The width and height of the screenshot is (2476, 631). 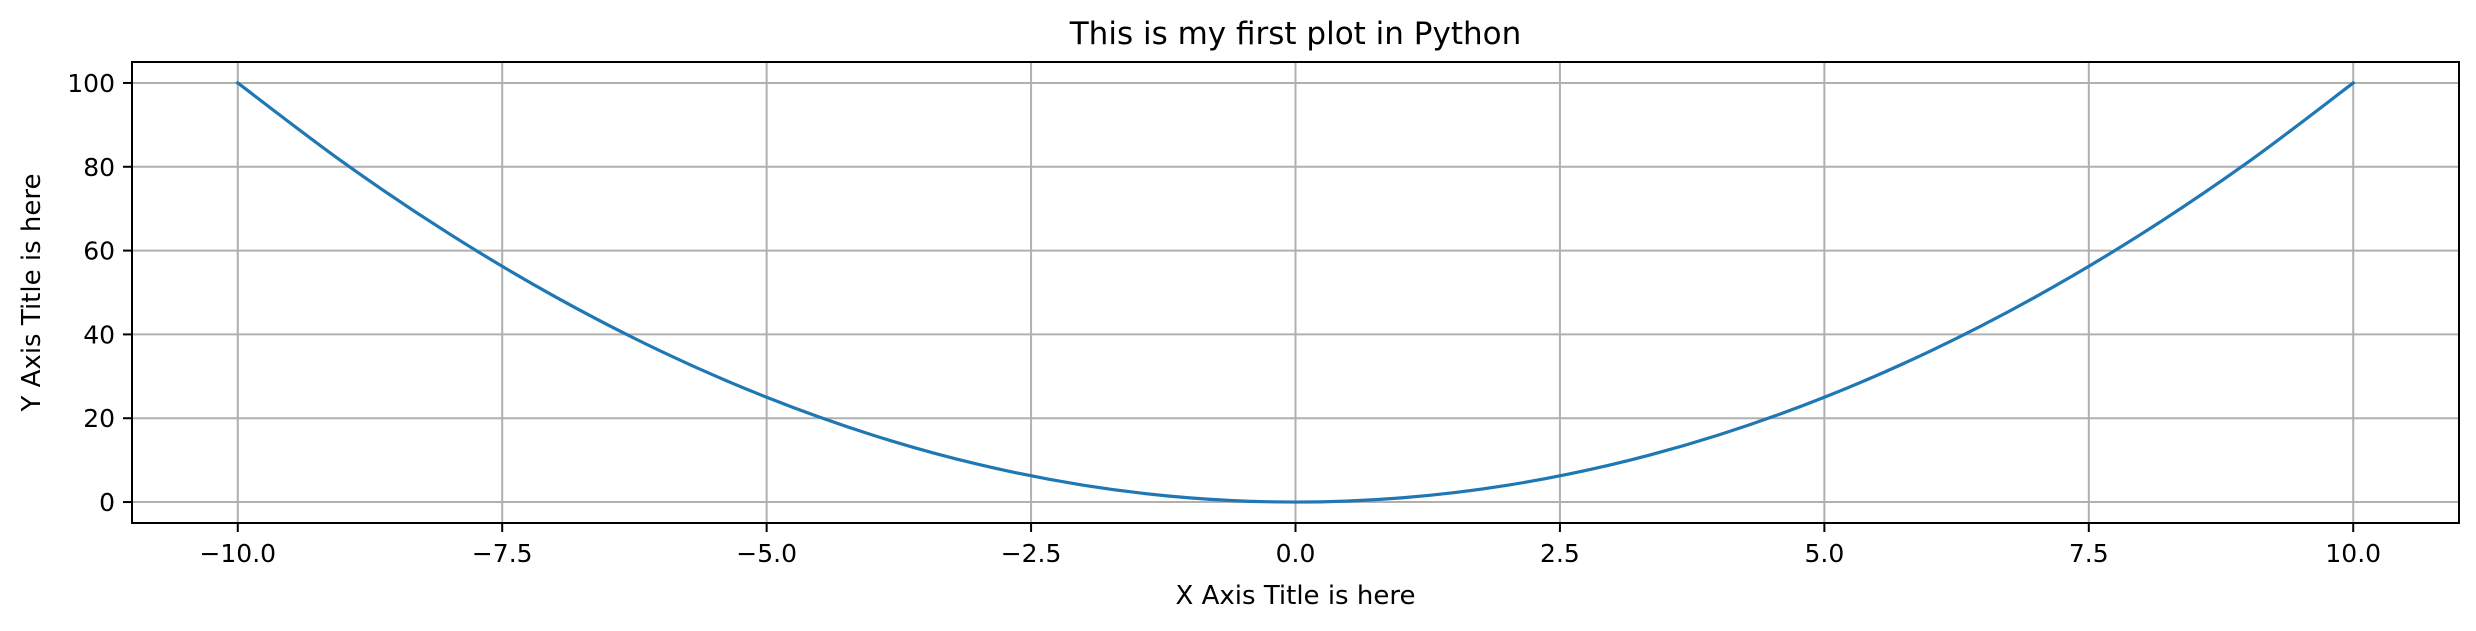 What do you see at coordinates (1031, 553) in the screenshot?
I see `x-tick-label: −2.5` at bounding box center [1031, 553].